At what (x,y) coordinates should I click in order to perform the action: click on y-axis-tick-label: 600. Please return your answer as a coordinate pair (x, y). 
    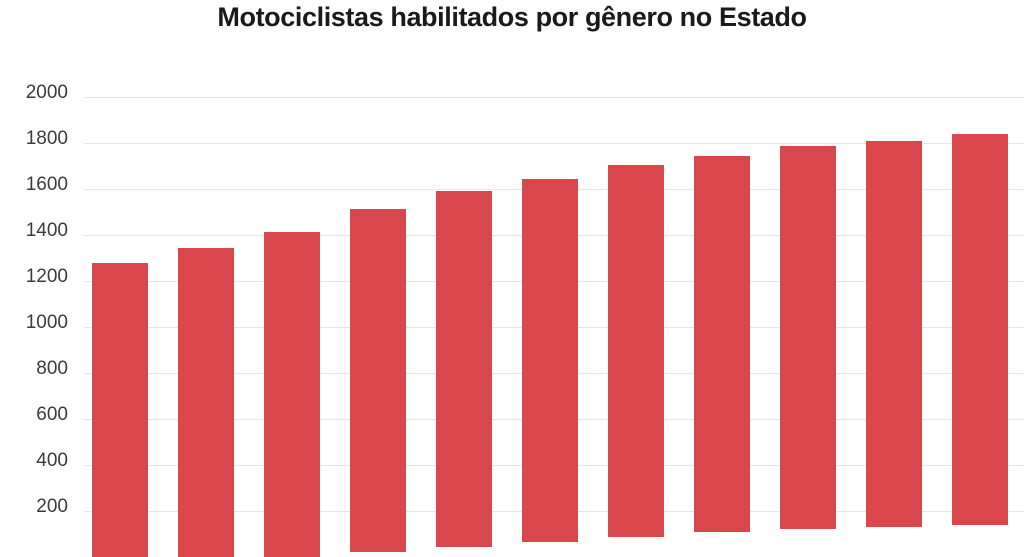
    Looking at the image, I should click on (52, 414).